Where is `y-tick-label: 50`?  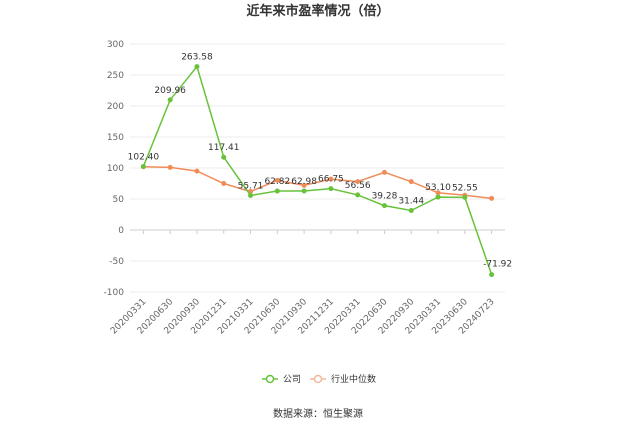 y-tick-label: 50 is located at coordinates (119, 200).